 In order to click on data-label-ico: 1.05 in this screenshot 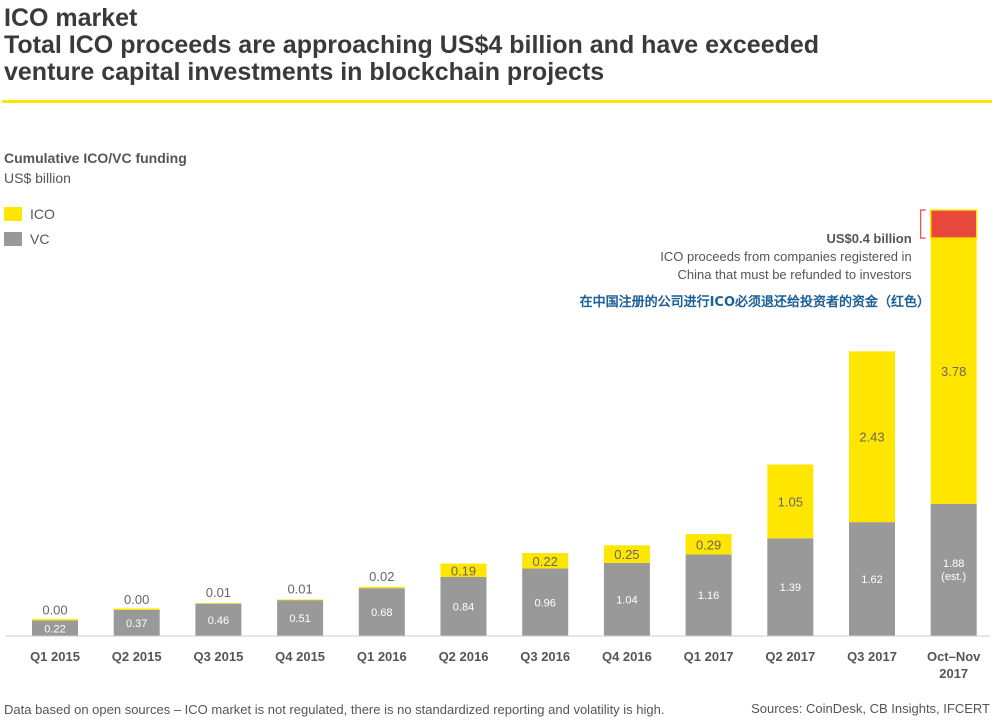, I will do `click(790, 501)`.